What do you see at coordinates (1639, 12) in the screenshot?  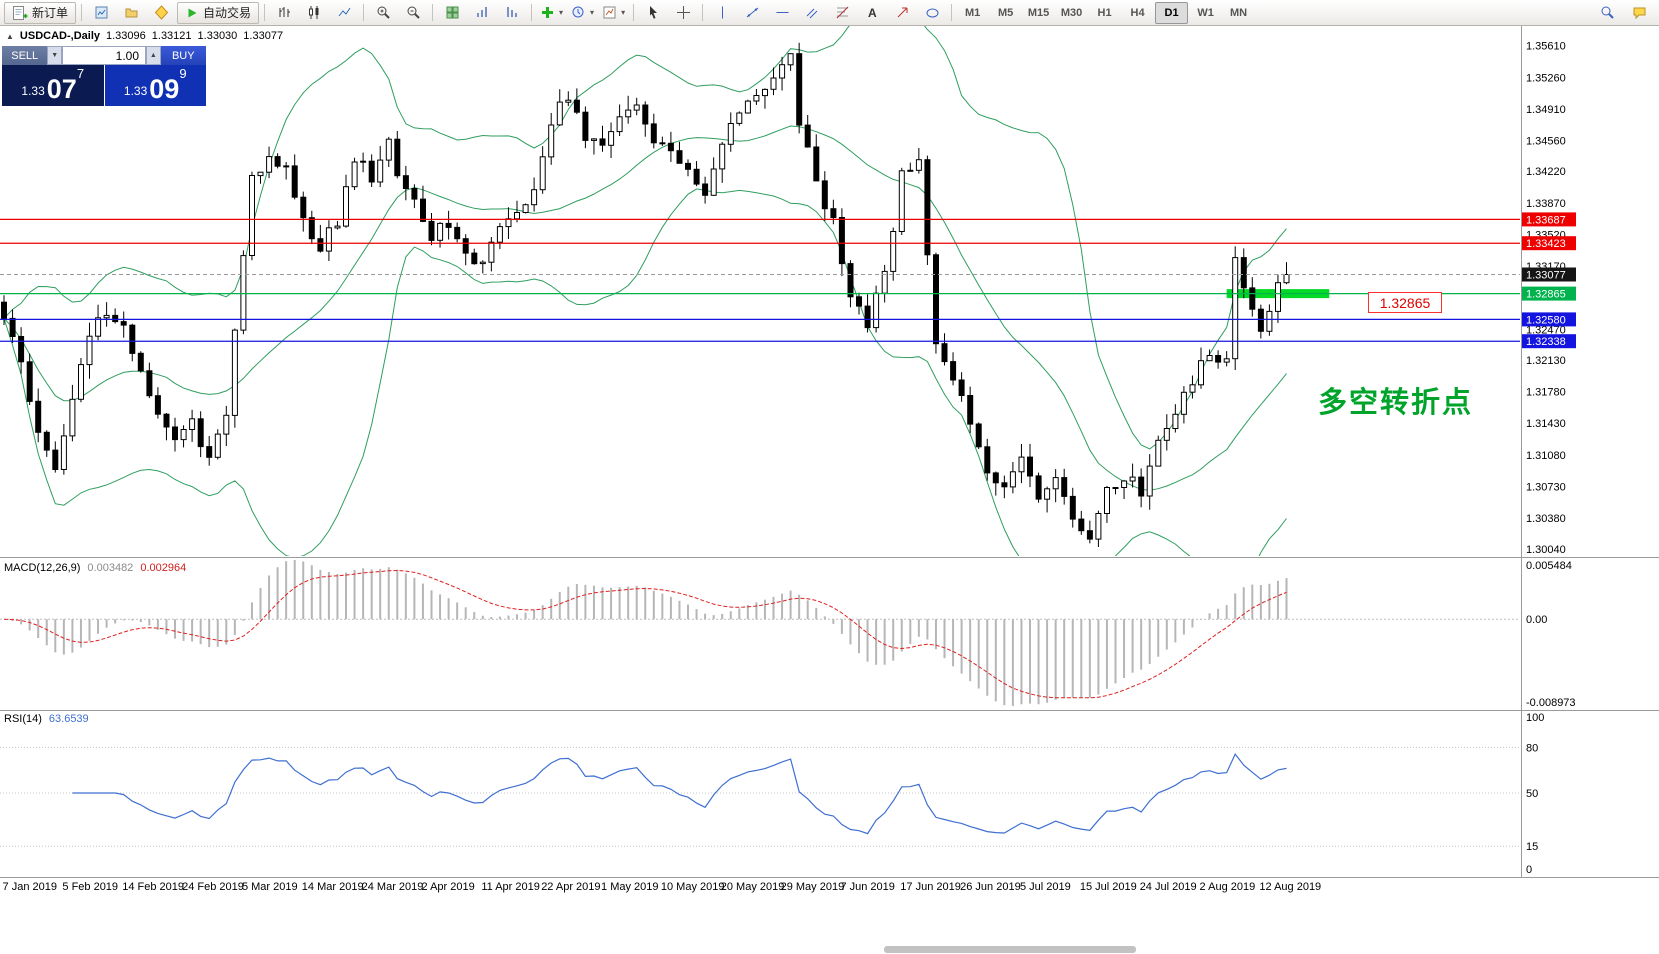 I see `community-button` at bounding box center [1639, 12].